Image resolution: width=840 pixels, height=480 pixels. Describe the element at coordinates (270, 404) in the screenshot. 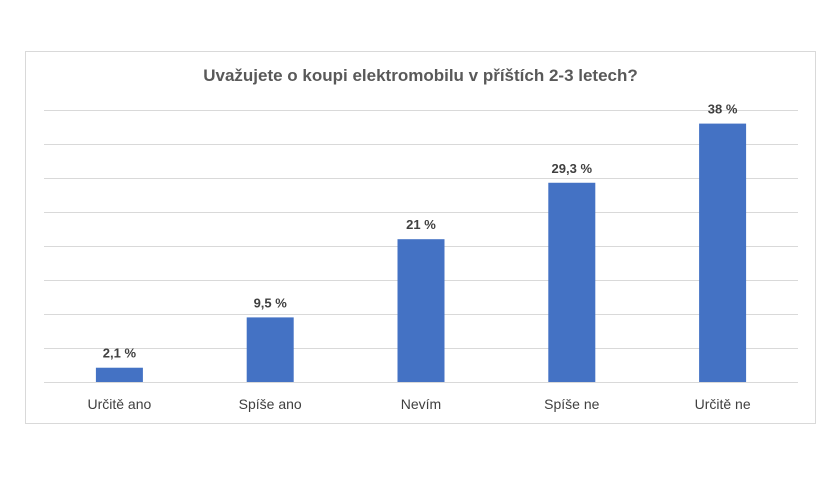

I see `x-tick-label: Spíše ano` at that location.